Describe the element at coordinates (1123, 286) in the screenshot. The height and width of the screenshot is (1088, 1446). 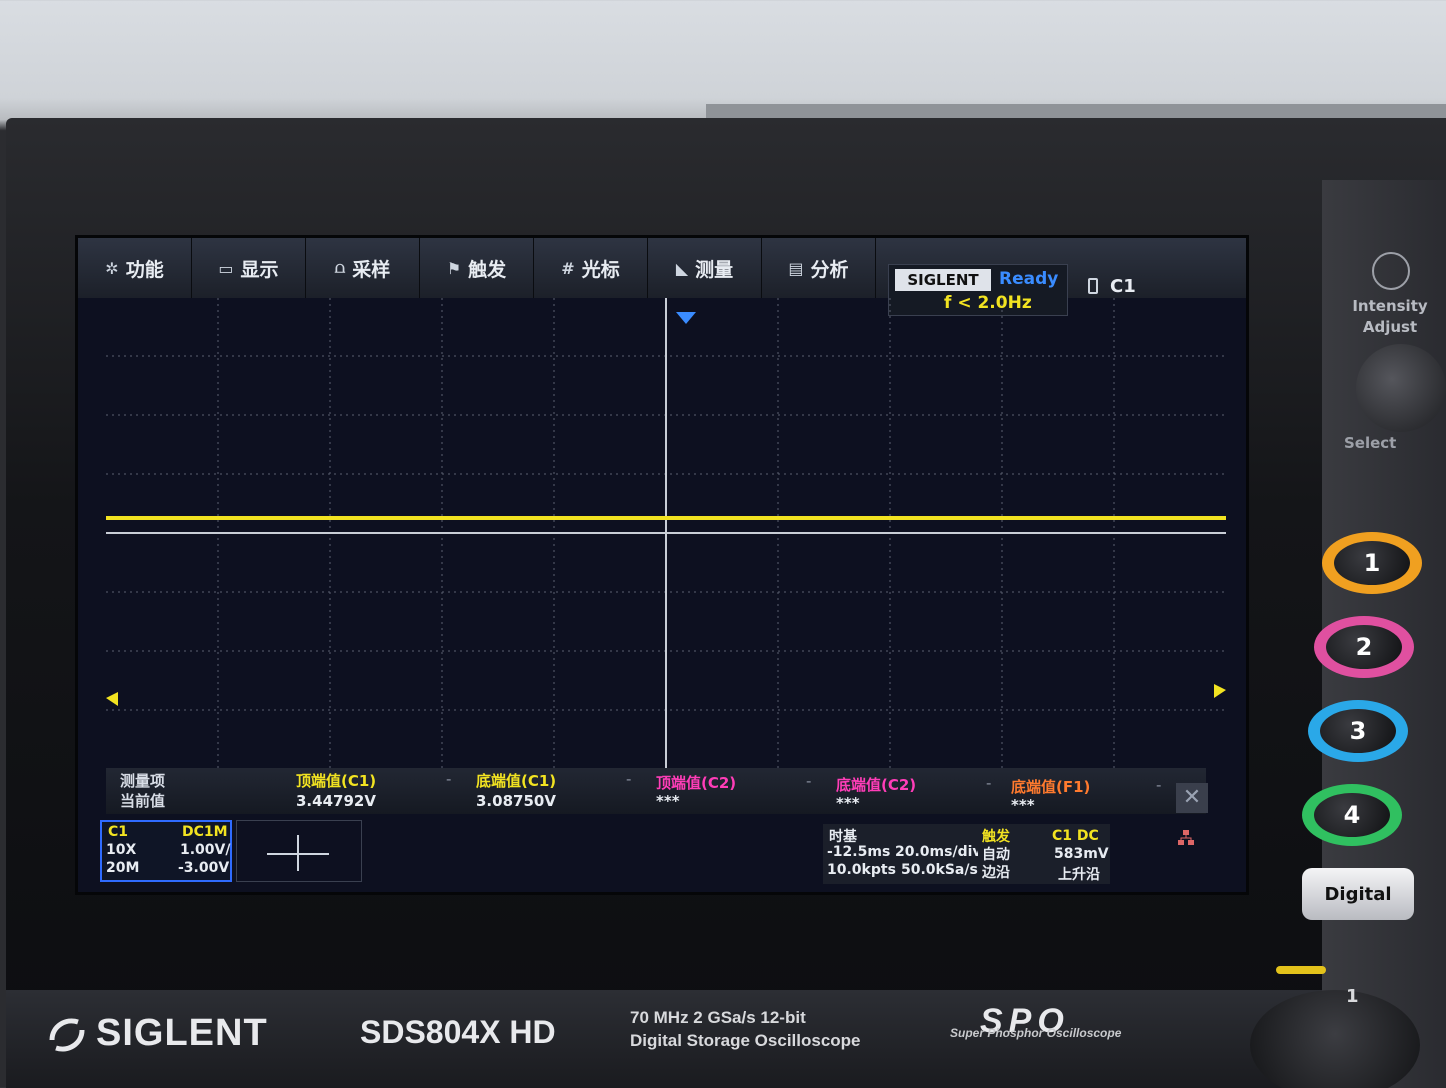
I see `channel-label: C1` at that location.